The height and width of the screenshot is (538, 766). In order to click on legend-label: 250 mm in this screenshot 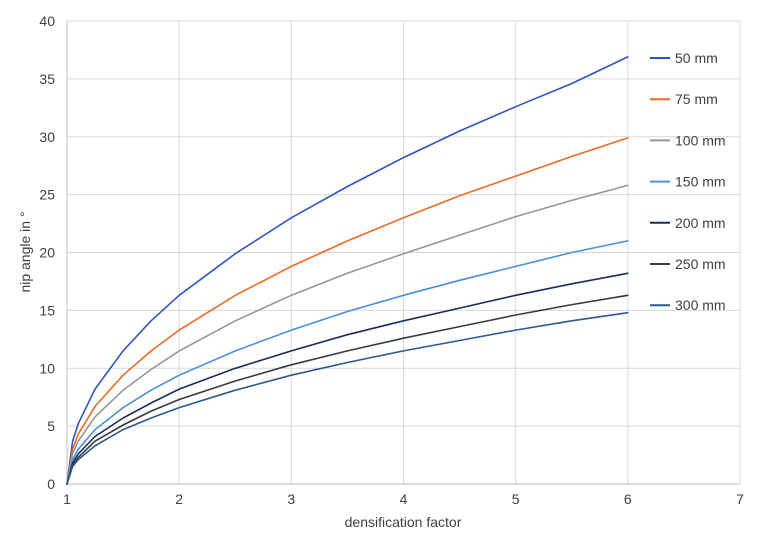, I will do `click(700, 264)`.